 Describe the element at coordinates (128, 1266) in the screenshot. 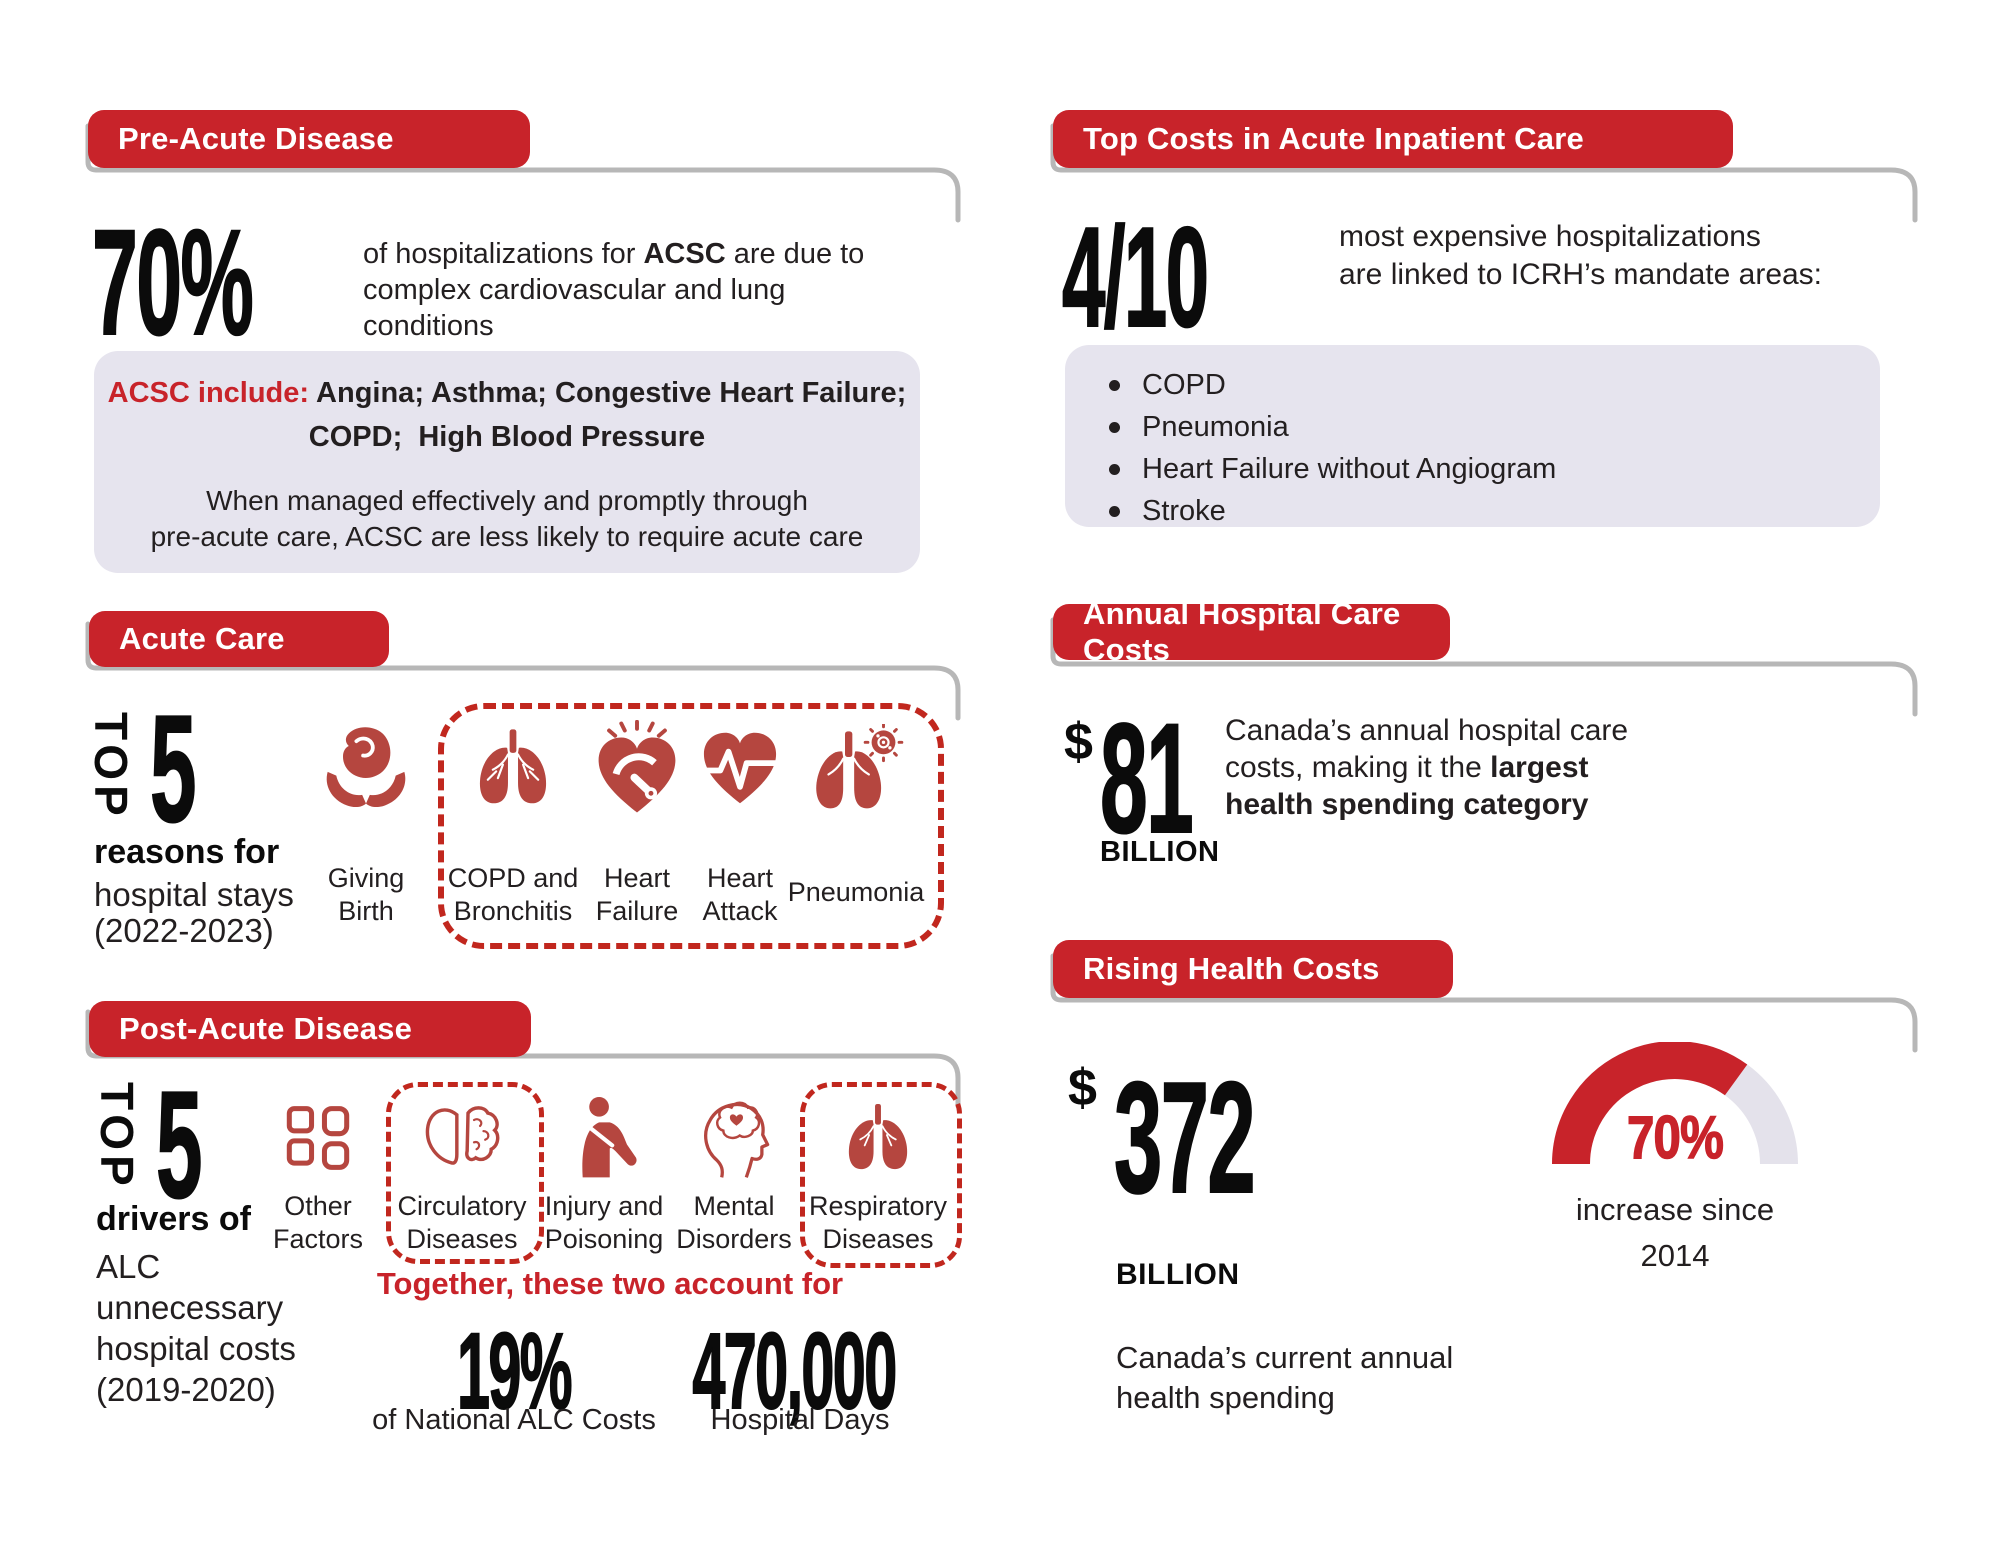

I see `post-sub-1: ALC` at that location.